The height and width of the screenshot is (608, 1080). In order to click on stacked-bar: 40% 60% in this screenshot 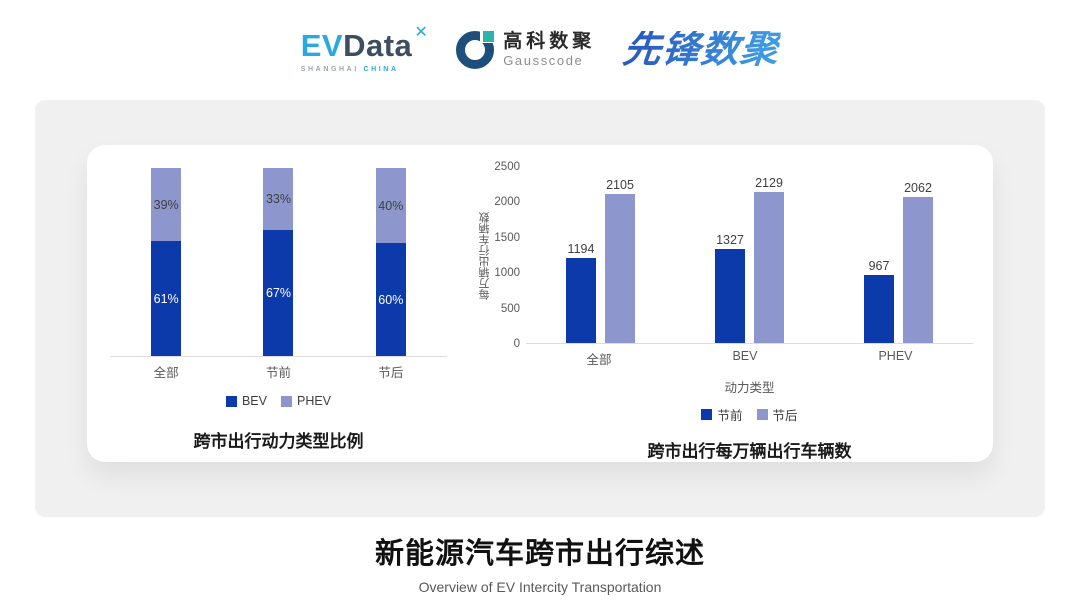, I will do `click(390, 262)`.